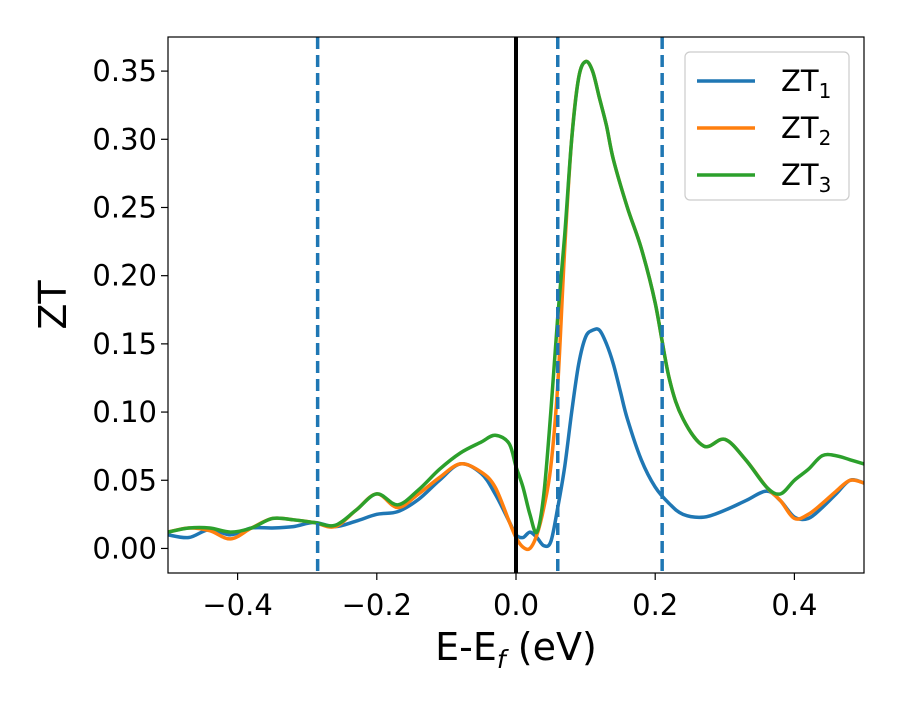  What do you see at coordinates (124, 207) in the screenshot?
I see `y-tick-label: 0.25` at bounding box center [124, 207].